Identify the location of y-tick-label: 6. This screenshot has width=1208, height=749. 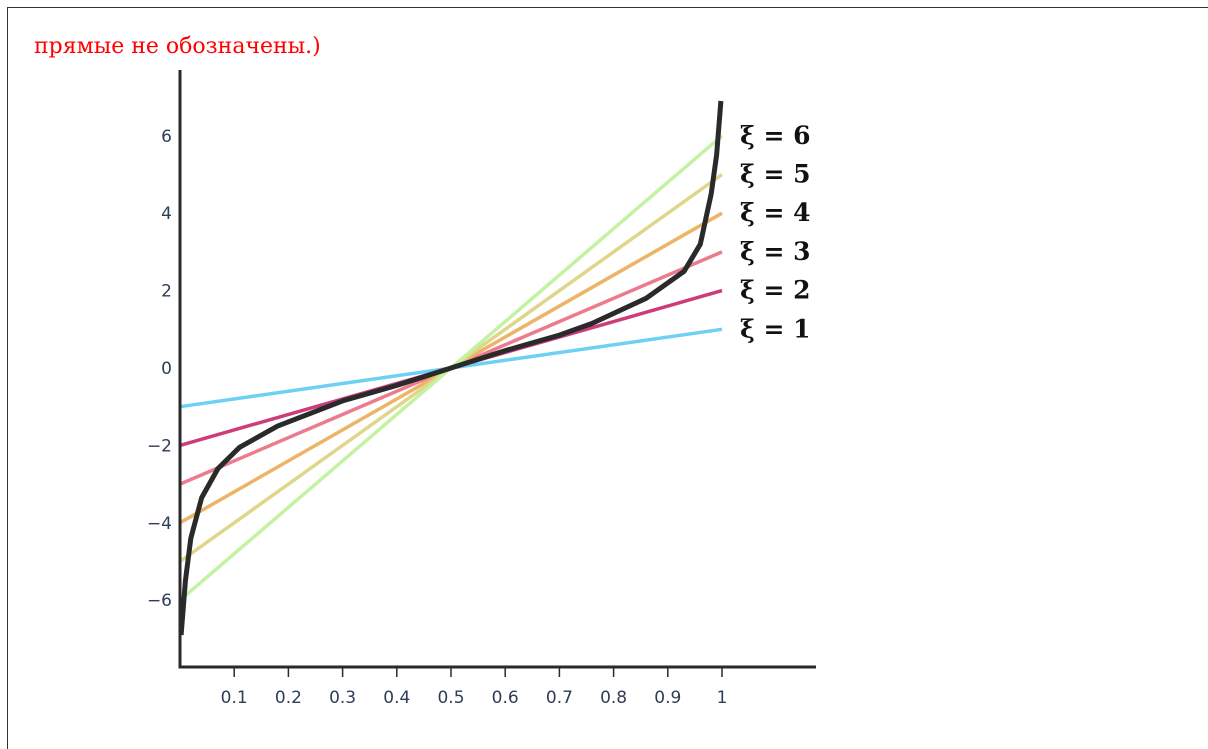
(166, 137).